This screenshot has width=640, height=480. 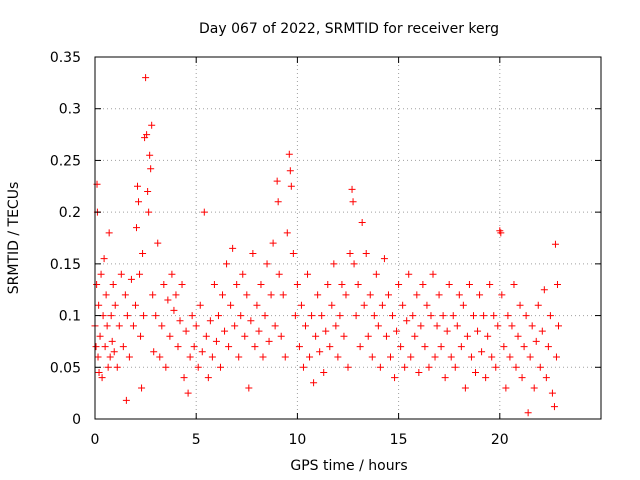 I want to click on y-tick-label: 0.1, so click(x=70, y=317).